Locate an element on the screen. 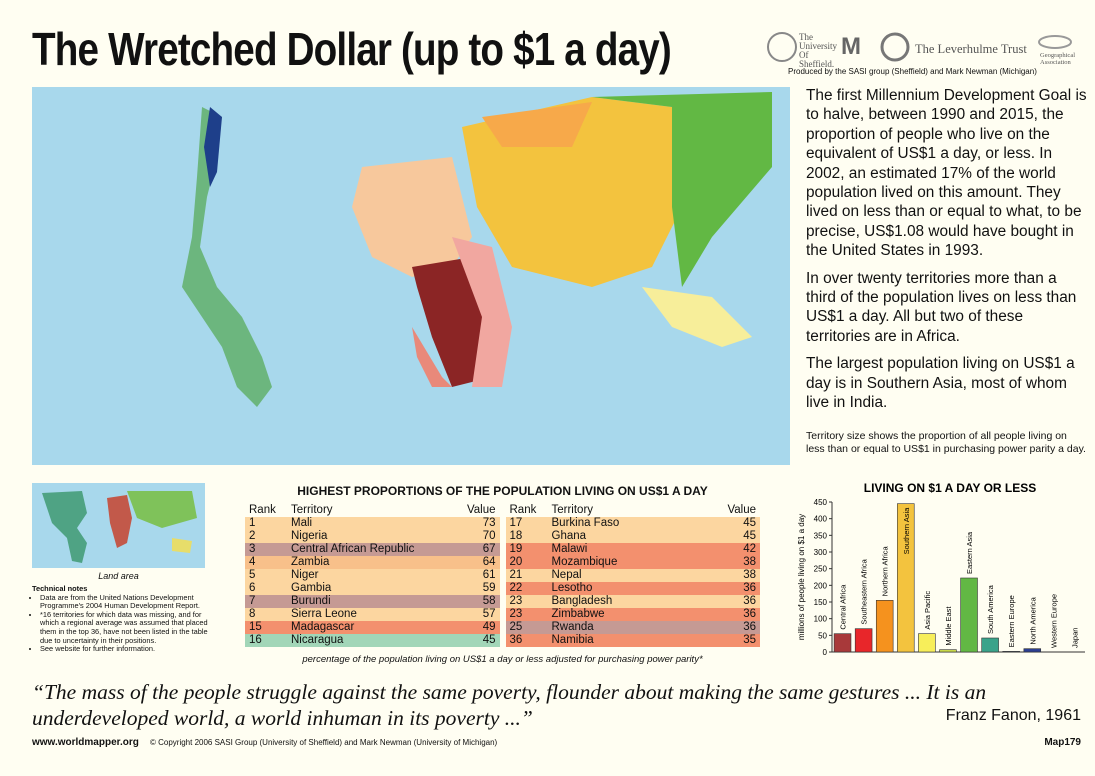 Image resolution: width=1095 pixels, height=776 pixels. table-row: 23 Bangladesh 36 is located at coordinates (632, 601).